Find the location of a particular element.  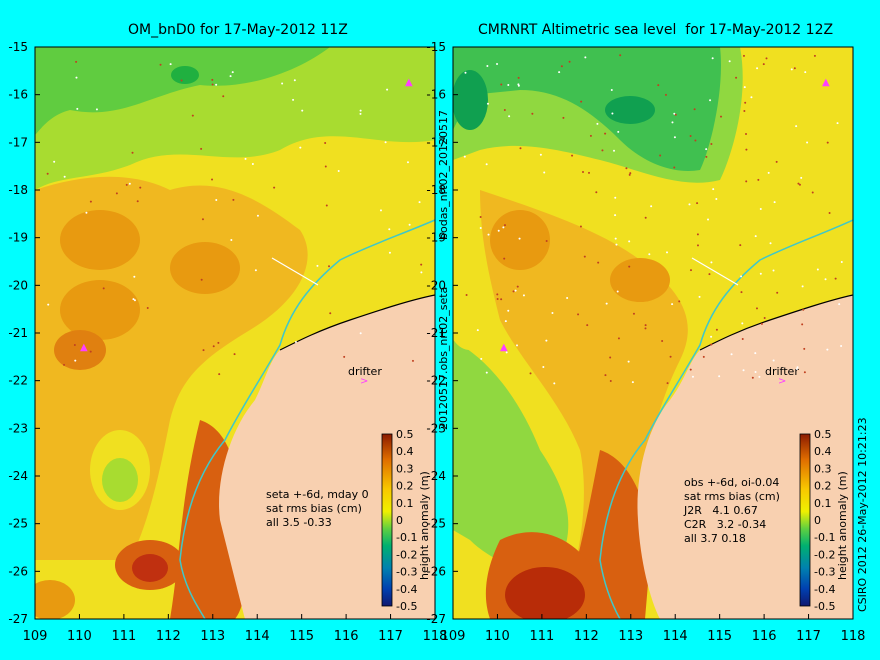

side-label-top: bodas_nrt02_20120517 is located at coordinates (443, 175).